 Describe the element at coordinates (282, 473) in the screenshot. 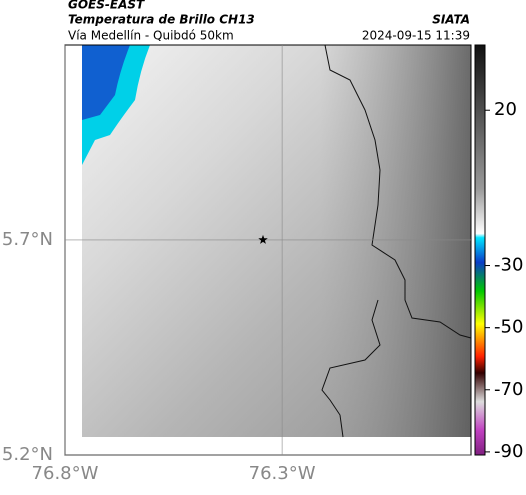

I see `x-tick-label: 76.3°W` at that location.